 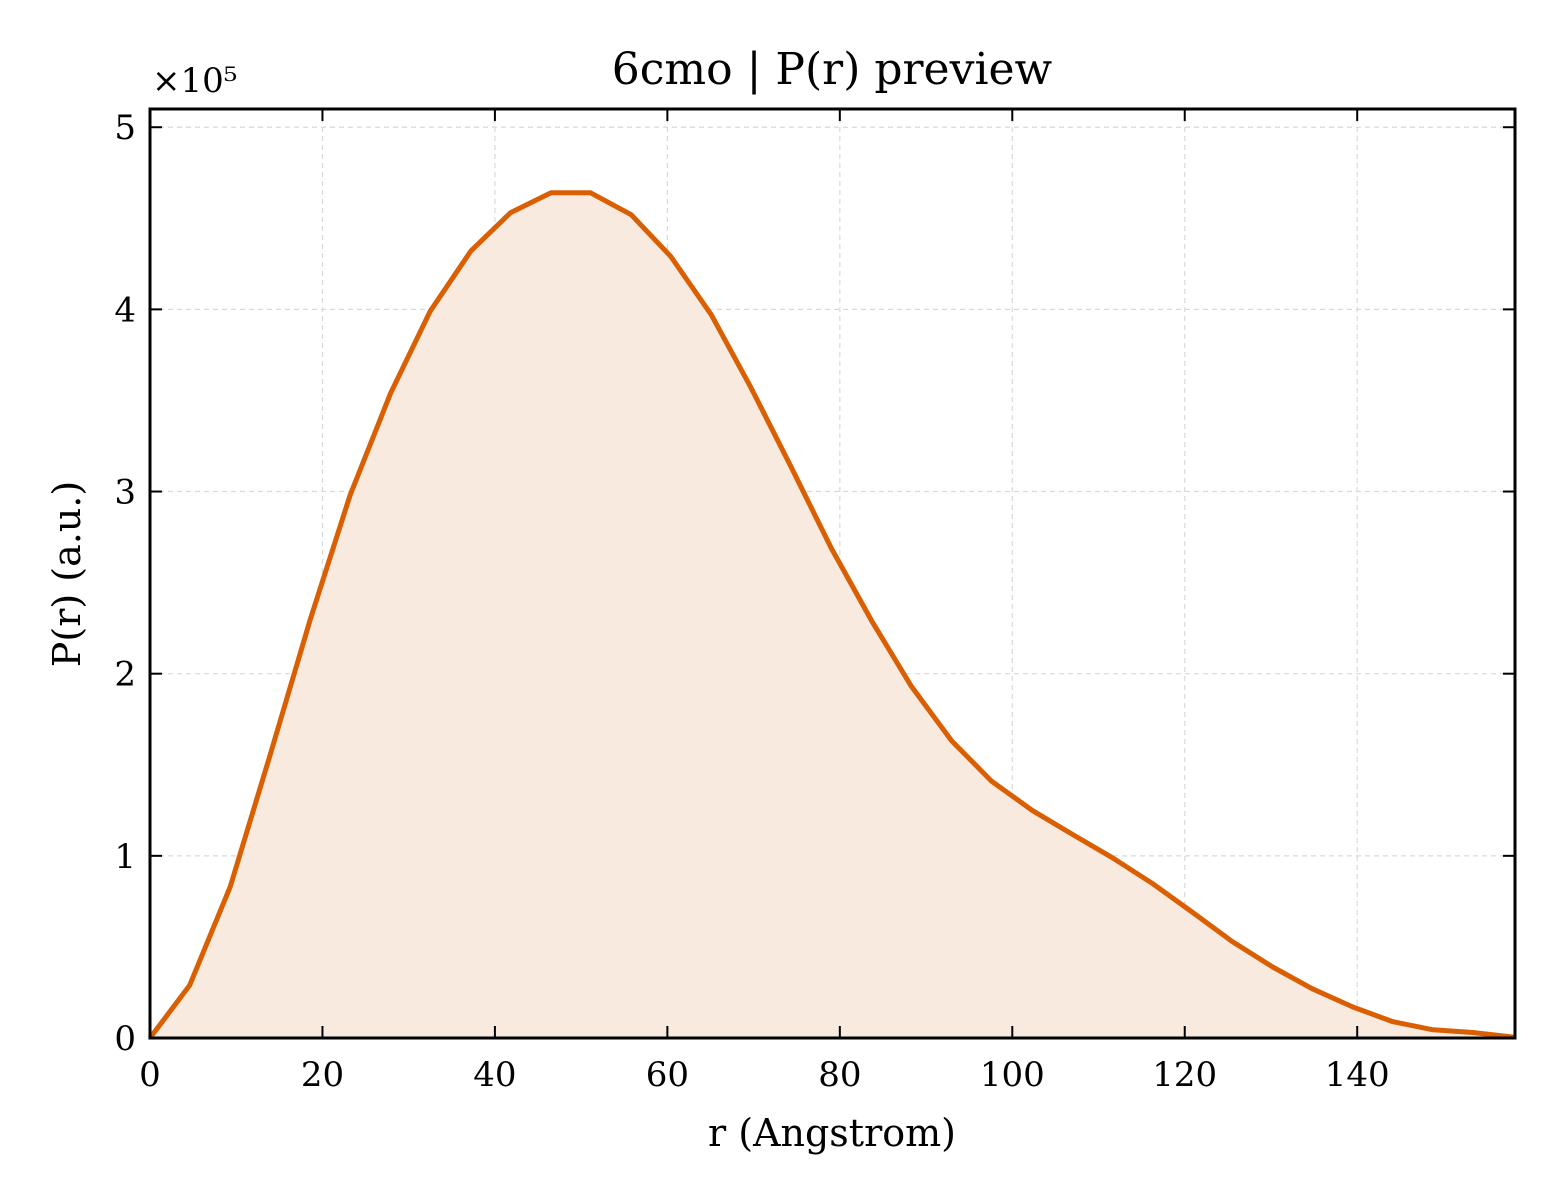 What do you see at coordinates (67, 574) in the screenshot?
I see `y-axis-label: P(r) (a.u.)` at bounding box center [67, 574].